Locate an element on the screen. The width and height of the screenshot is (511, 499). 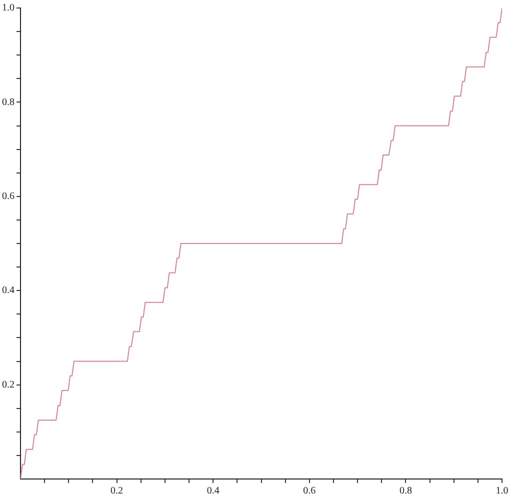
x-tick-label: 0.2 is located at coordinates (117, 491).